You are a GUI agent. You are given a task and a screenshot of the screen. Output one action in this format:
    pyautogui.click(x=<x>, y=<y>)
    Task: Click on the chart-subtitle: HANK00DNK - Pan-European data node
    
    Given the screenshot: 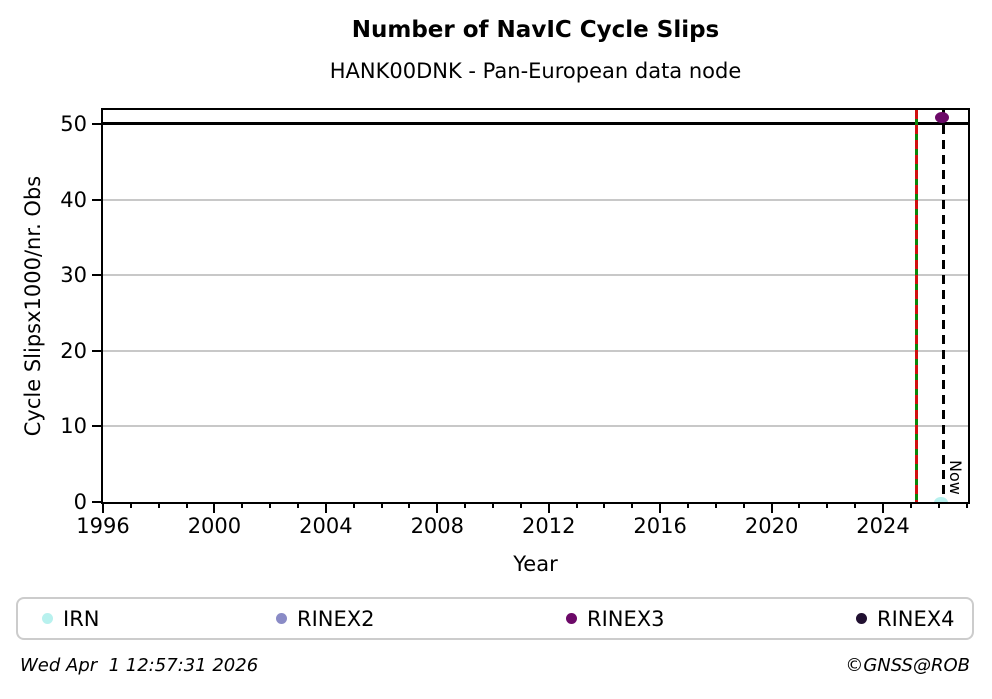 What is the action you would take?
    pyautogui.click(x=535, y=71)
    